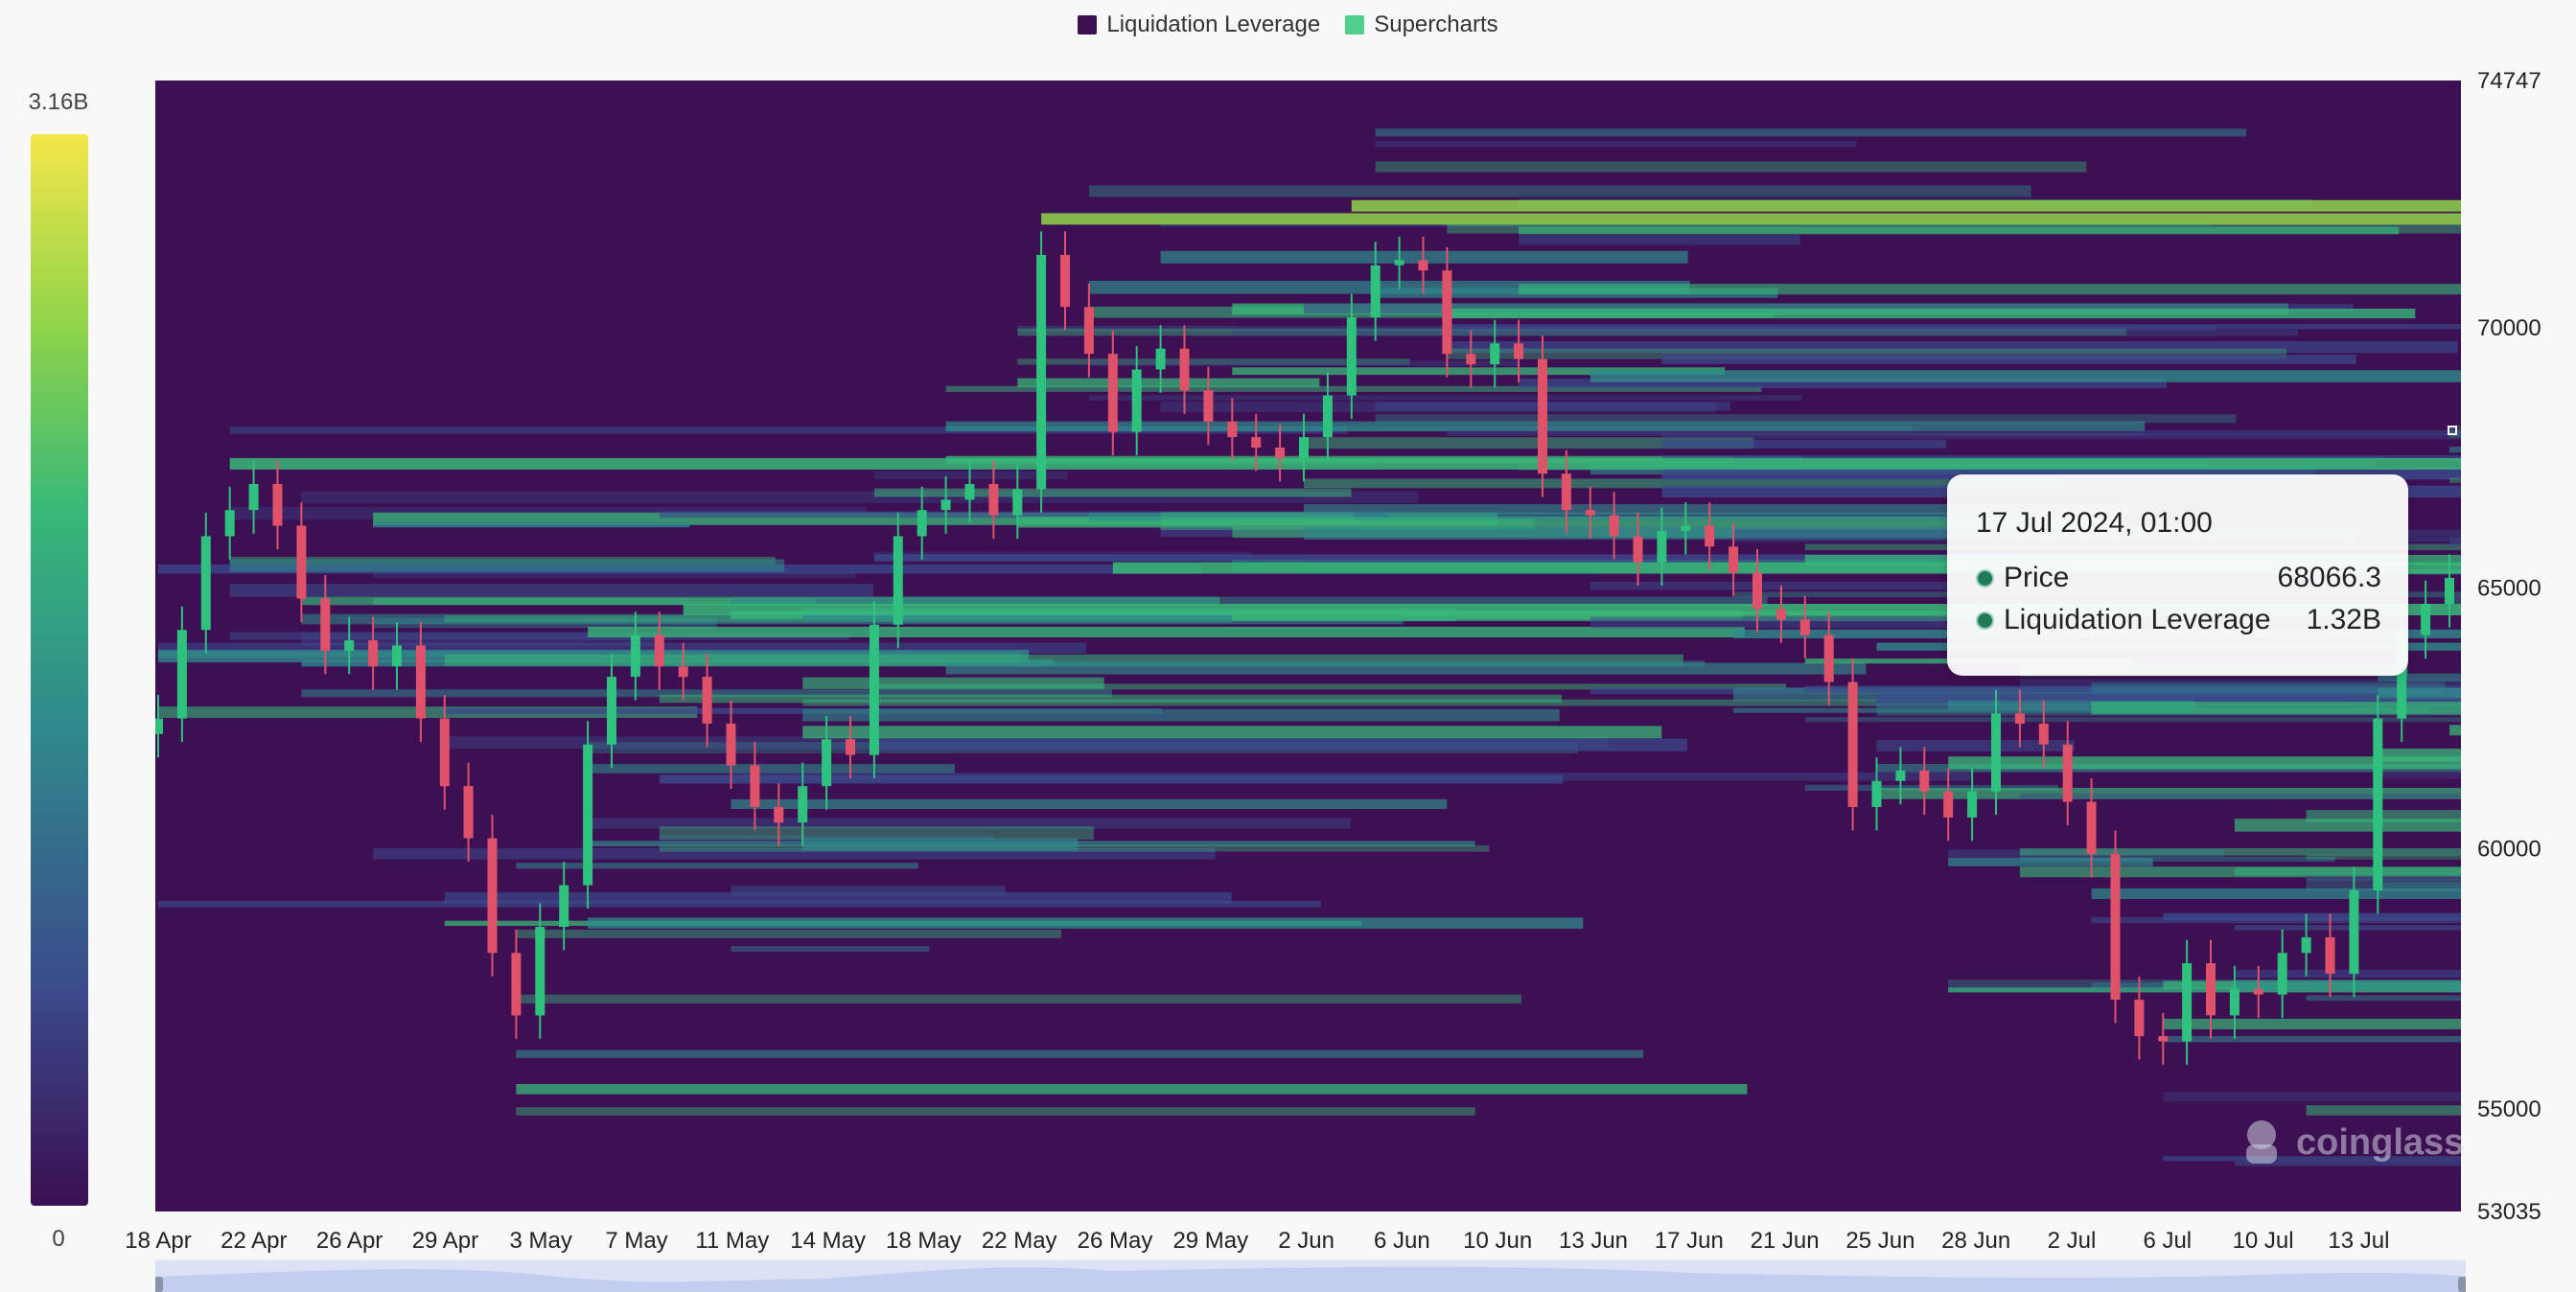 Image resolution: width=2576 pixels, height=1292 pixels. Describe the element at coordinates (1594, 1241) in the screenshot. I see `x-tick-label: 13 Jun` at that location.